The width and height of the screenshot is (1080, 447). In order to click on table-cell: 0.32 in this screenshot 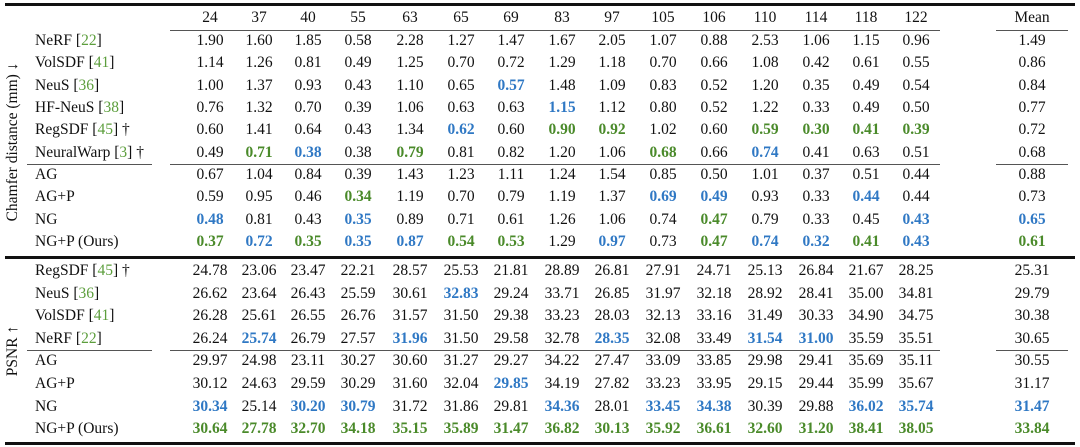, I will do `click(816, 242)`.